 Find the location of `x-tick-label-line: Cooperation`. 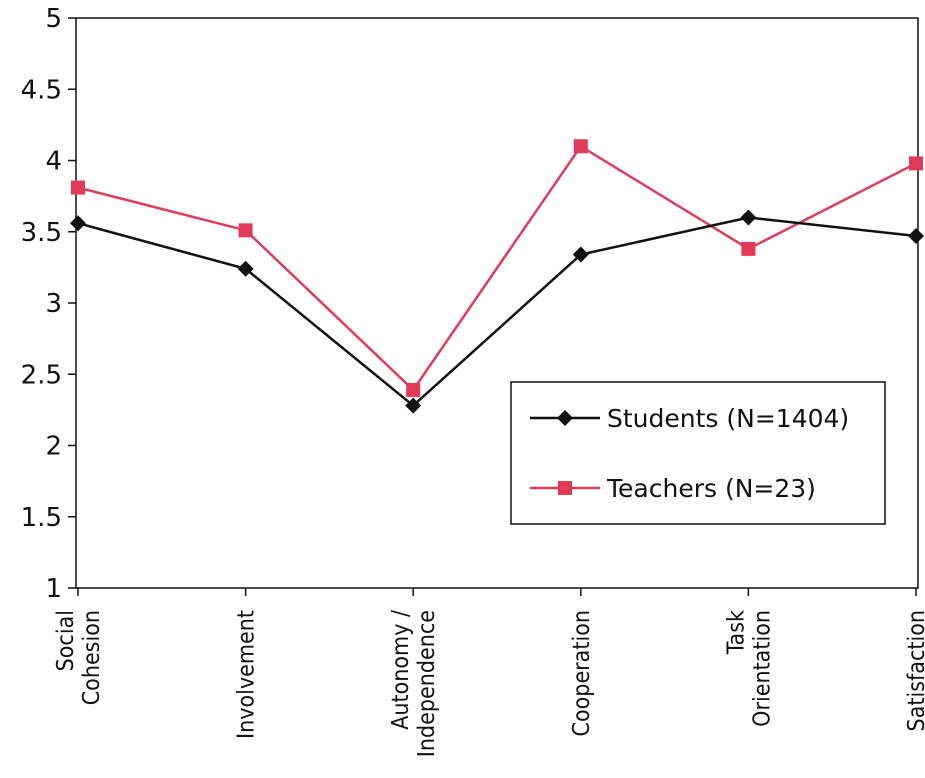

x-tick-label-line: Cooperation is located at coordinates (582, 673).